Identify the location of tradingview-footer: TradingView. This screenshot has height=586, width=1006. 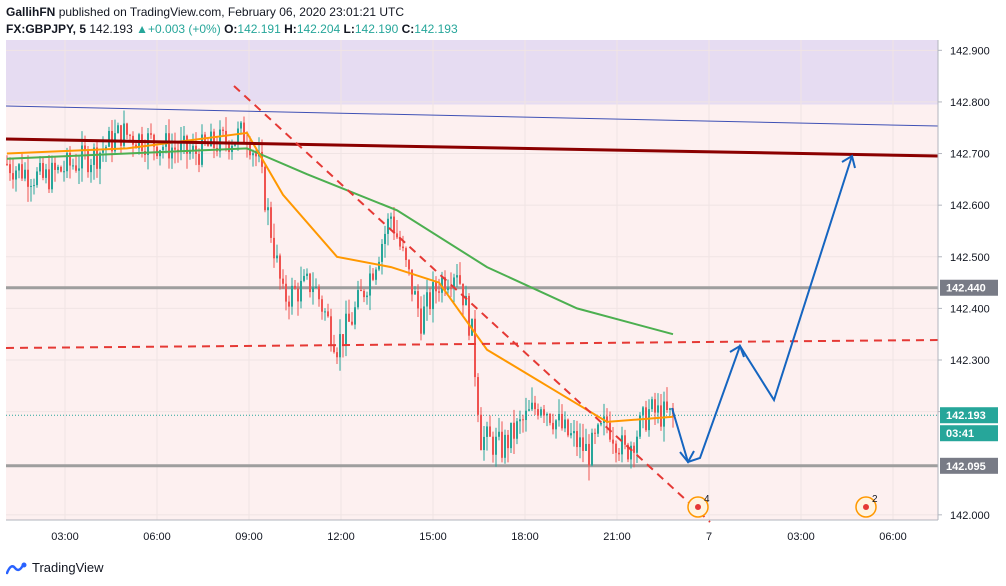
(55, 567).